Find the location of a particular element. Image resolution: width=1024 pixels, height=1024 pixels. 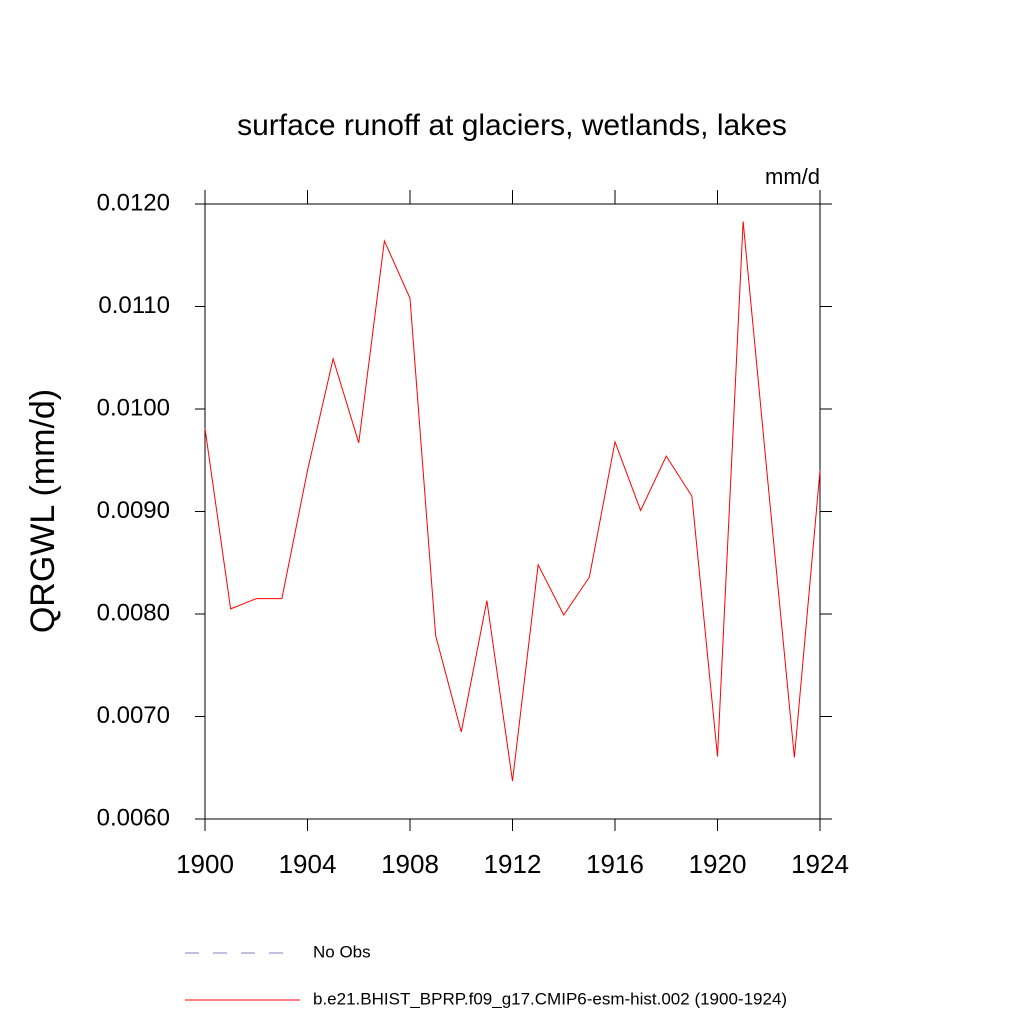

y-tick-label: 0.0070 is located at coordinates (133, 715).